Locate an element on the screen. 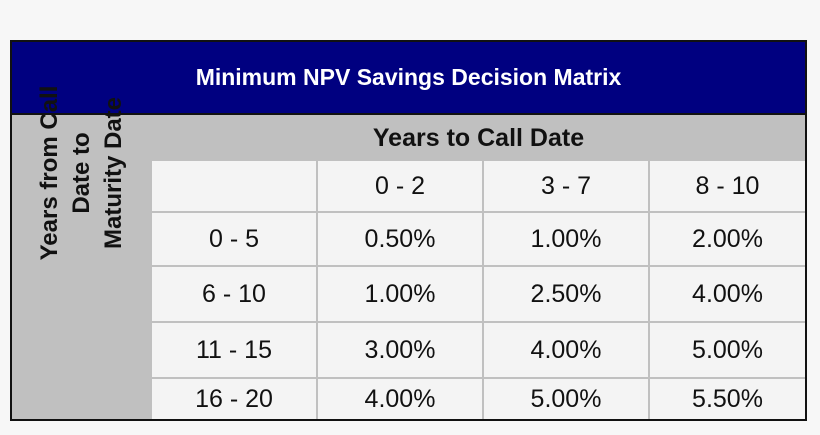 This screenshot has height=435, width=820. row-label: 6 - 10 is located at coordinates (234, 294).